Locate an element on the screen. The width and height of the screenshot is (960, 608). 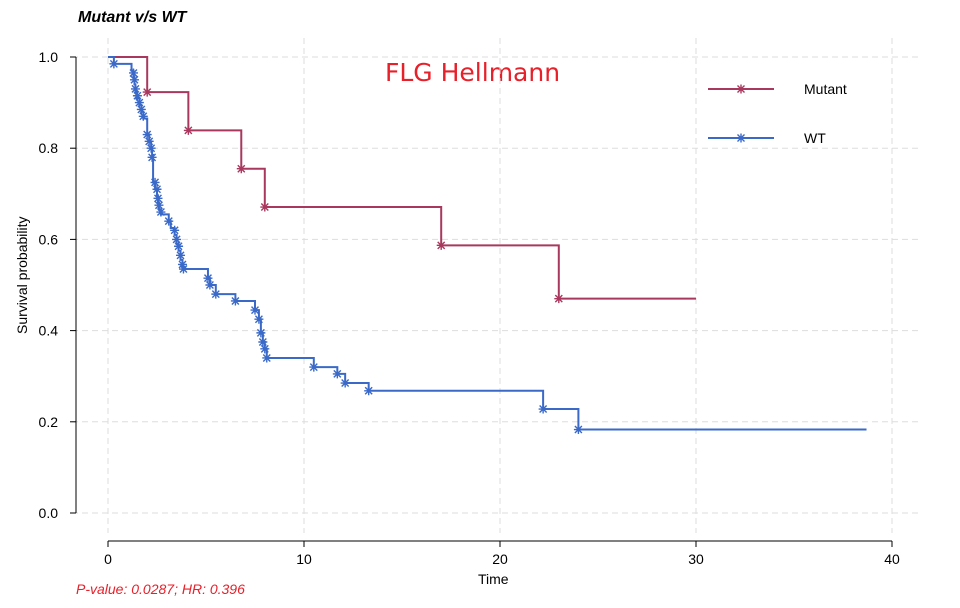
chart-annotation: FLG Hellmann is located at coordinates (473, 72).